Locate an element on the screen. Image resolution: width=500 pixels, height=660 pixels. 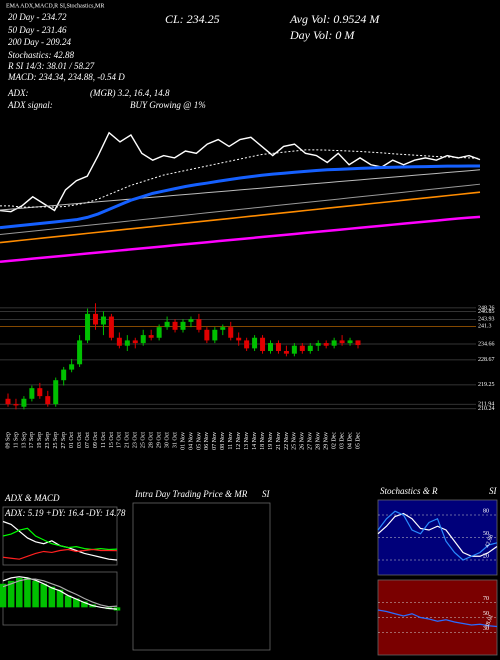
y-tick-label: 80 is located at coordinates (486, 511).